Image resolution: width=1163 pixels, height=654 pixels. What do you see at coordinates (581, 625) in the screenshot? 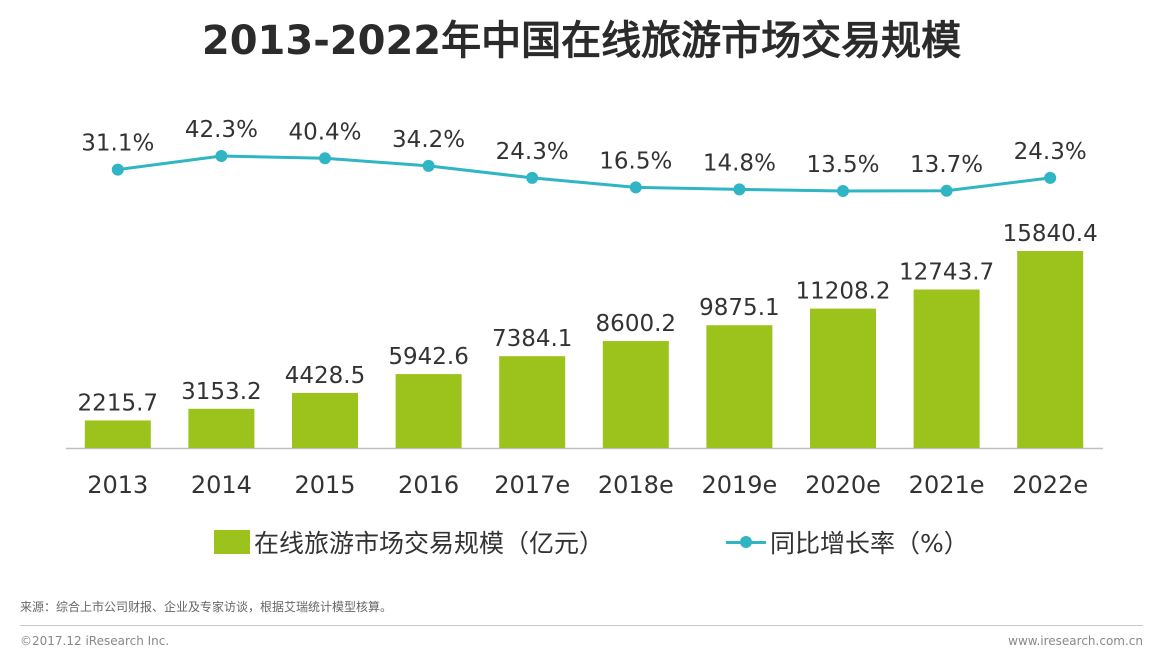
I see `footer-divider` at bounding box center [581, 625].